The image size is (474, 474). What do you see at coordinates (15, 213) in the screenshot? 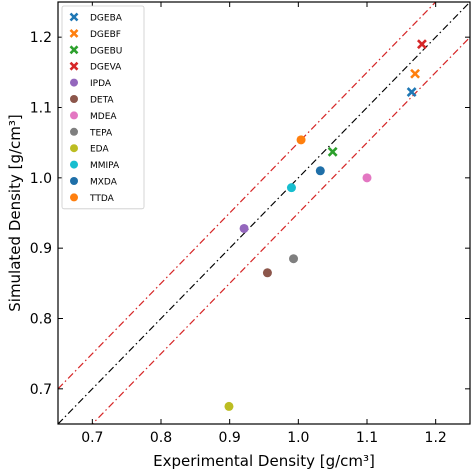
I see `y-axis-label: Simulated Density [g/cm³]` at bounding box center [15, 213].